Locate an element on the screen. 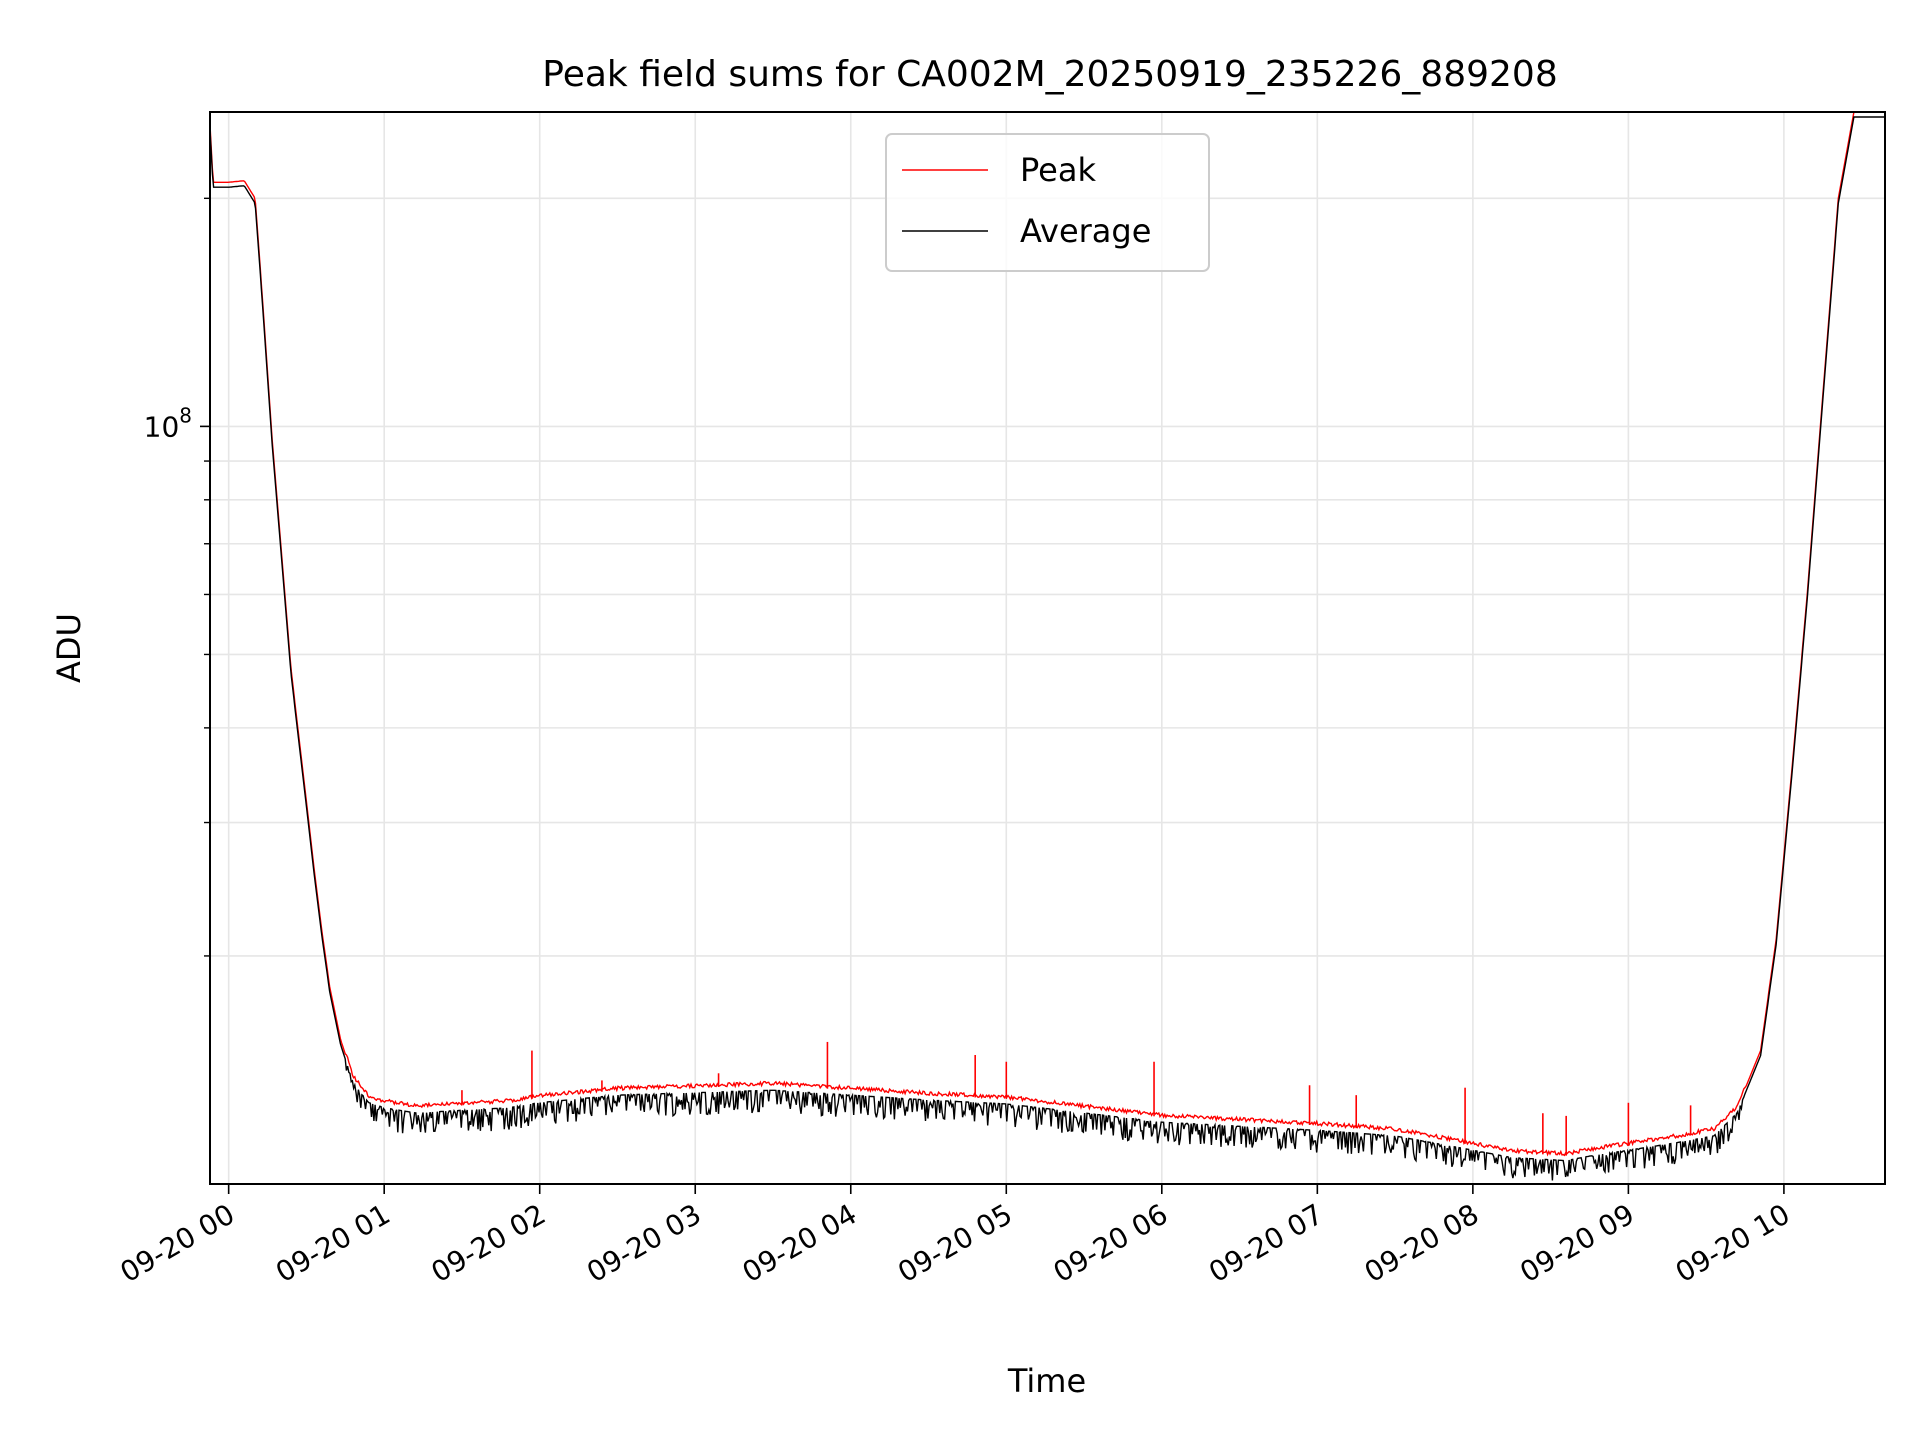 This screenshot has height=1440, width=1920. y-axis: 108 is located at coordinates (177, 577).